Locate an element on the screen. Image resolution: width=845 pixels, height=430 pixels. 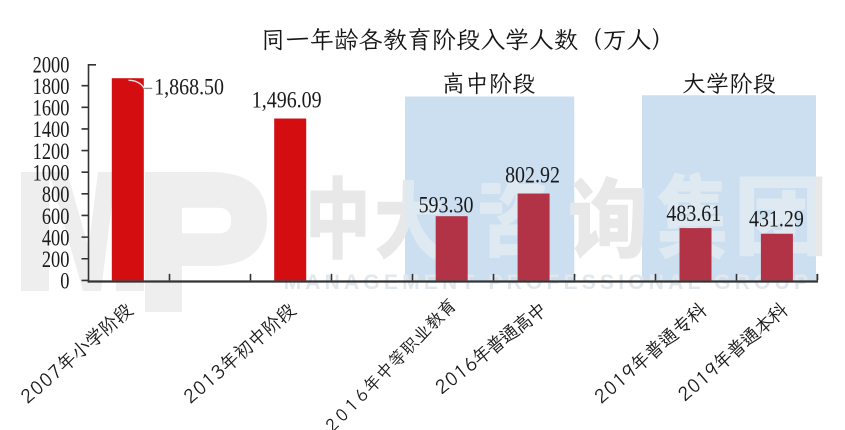
svg-text: 1400 is located at coordinates (51, 129).